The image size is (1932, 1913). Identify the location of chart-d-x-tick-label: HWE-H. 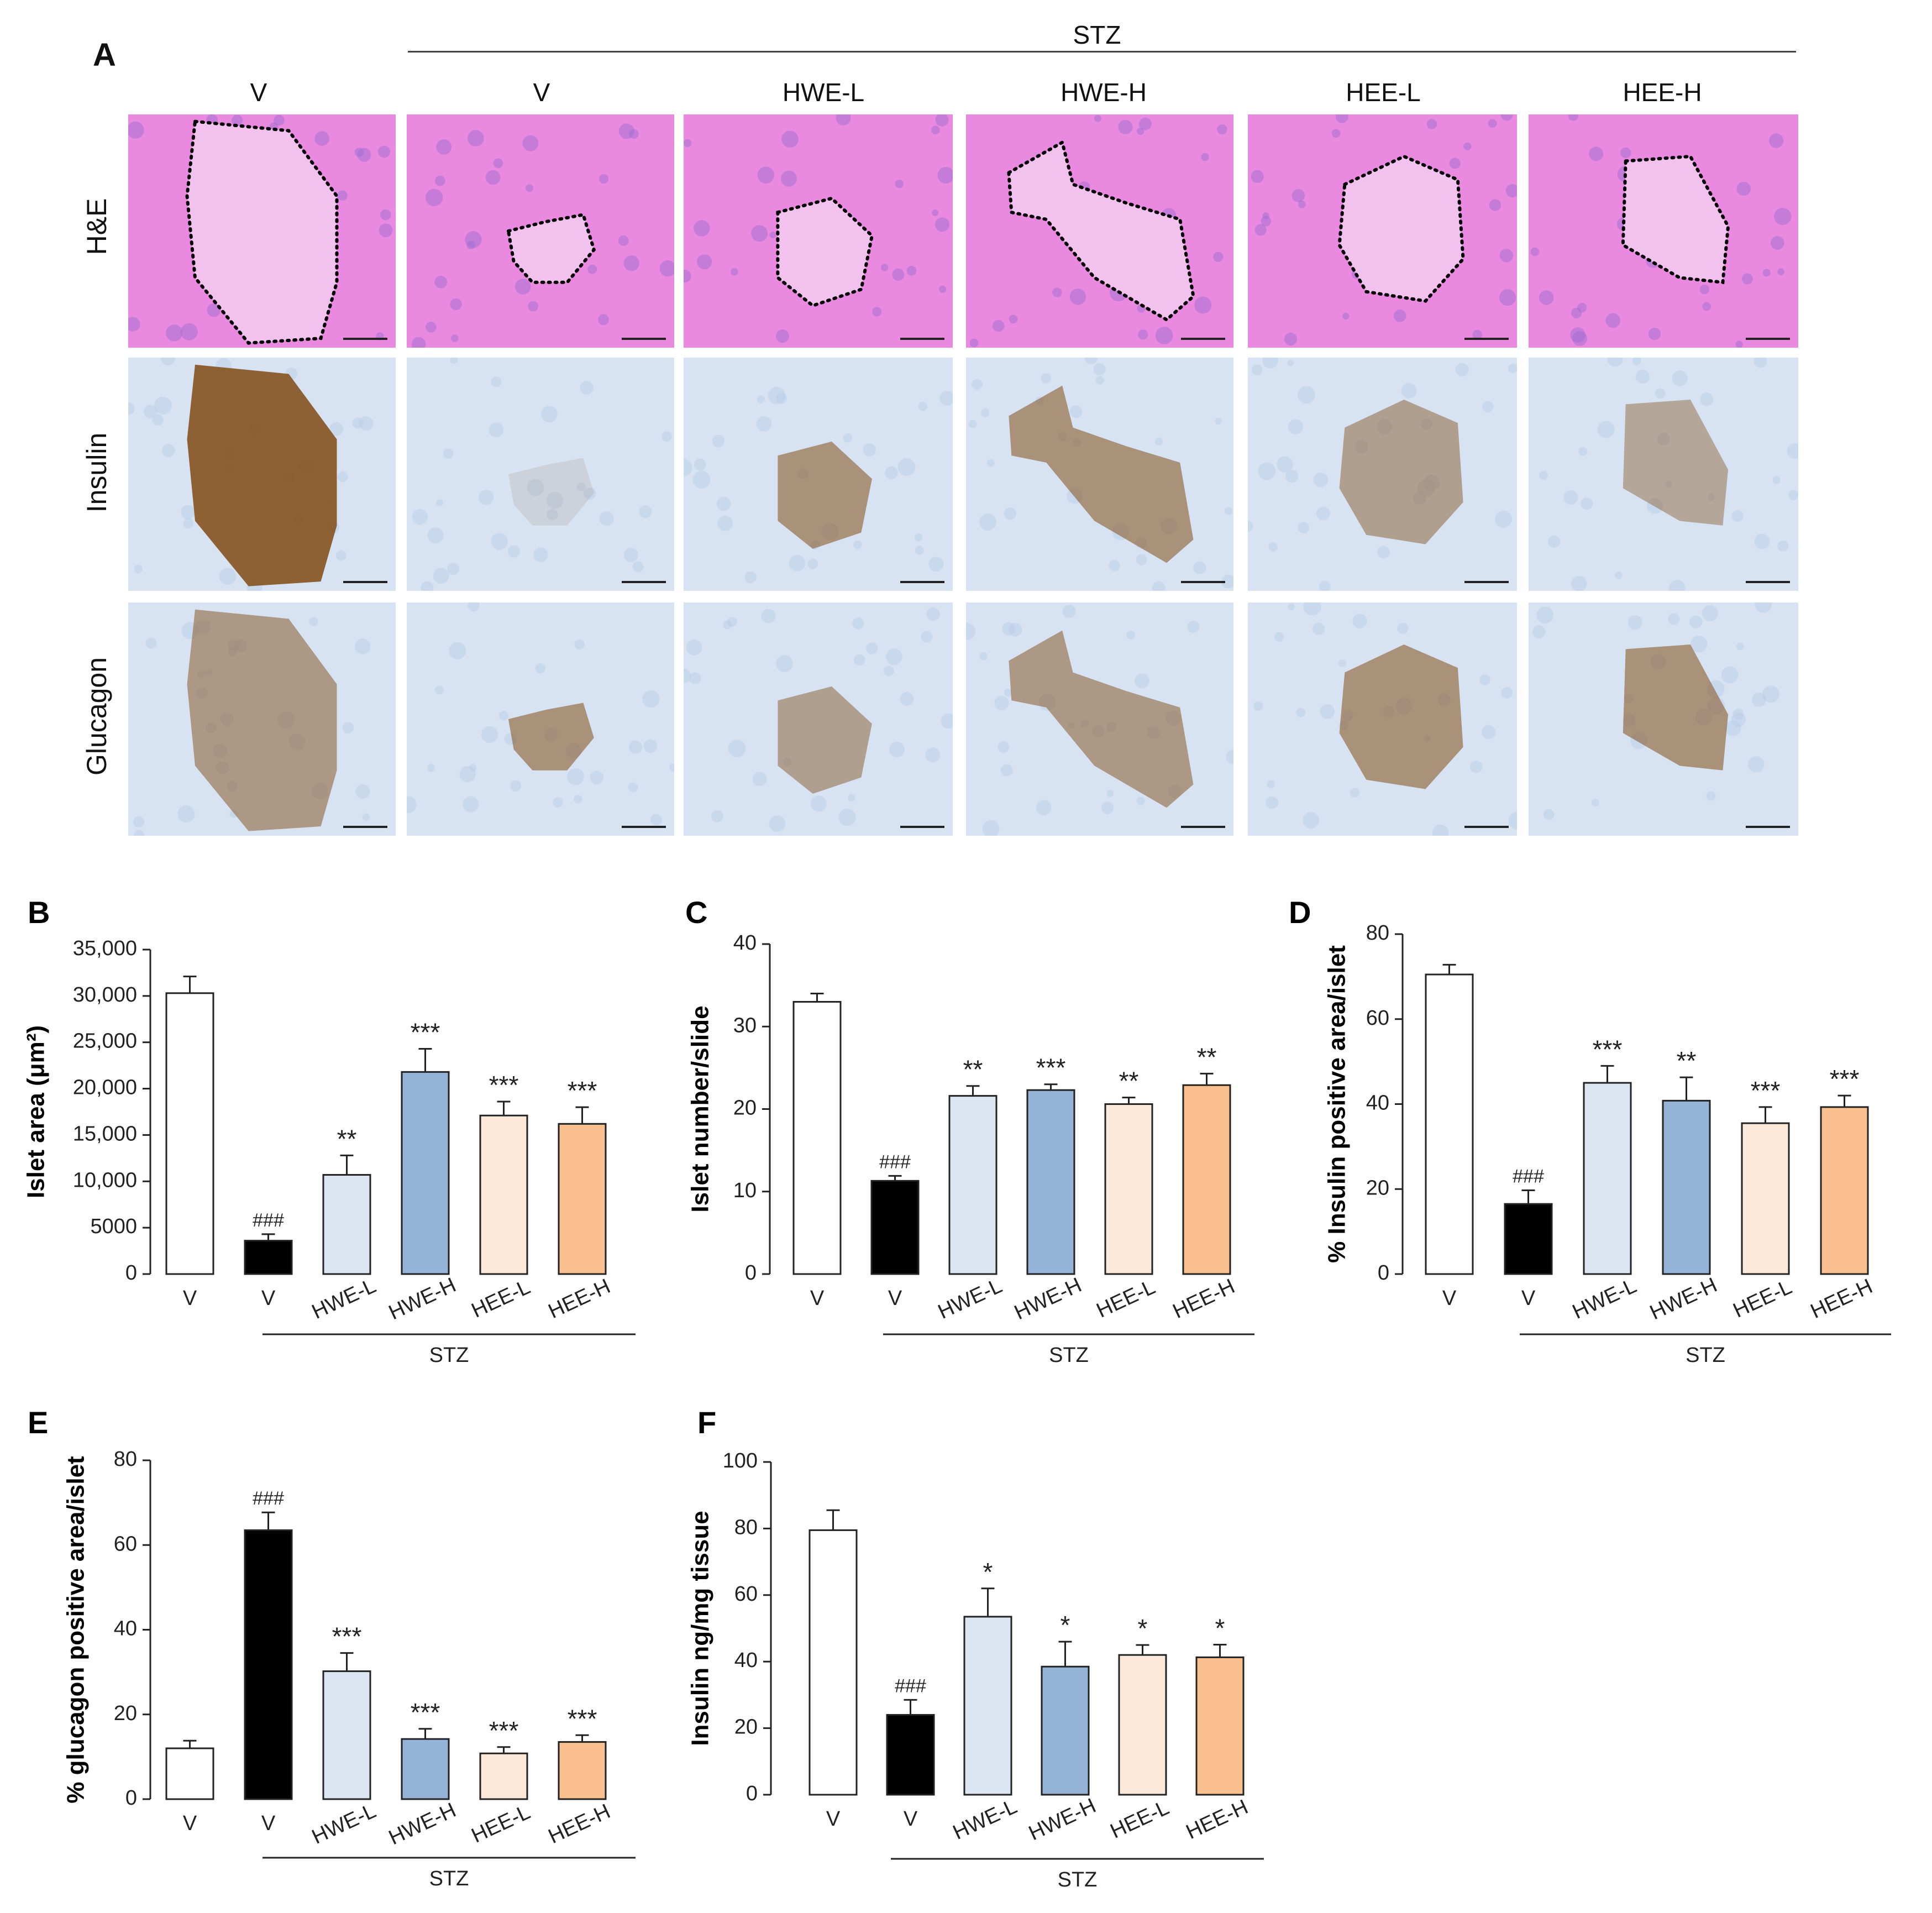
(1683, 1299).